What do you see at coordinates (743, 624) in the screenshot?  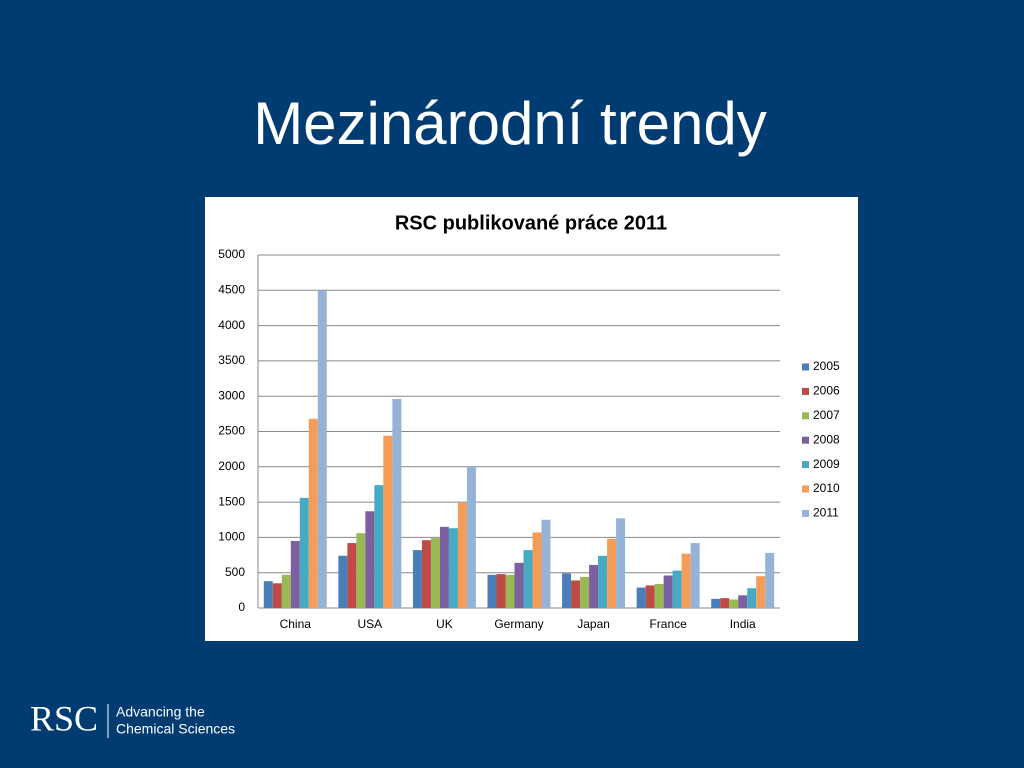 I see `x-tick-label: India` at bounding box center [743, 624].